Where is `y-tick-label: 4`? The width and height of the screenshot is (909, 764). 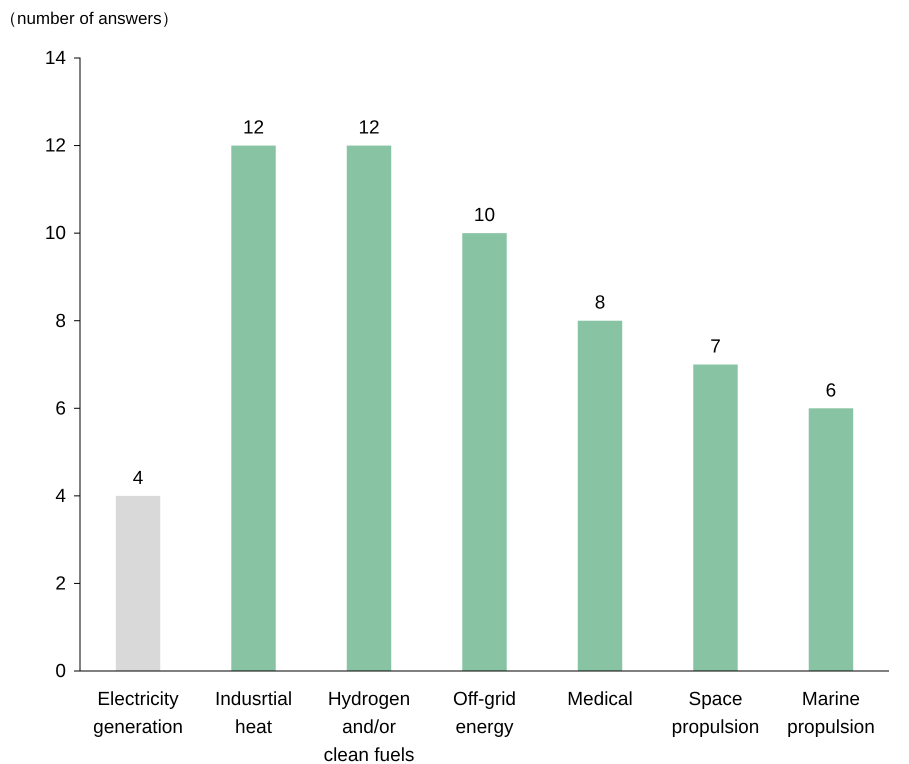
y-tick-label: 4 is located at coordinates (60, 496).